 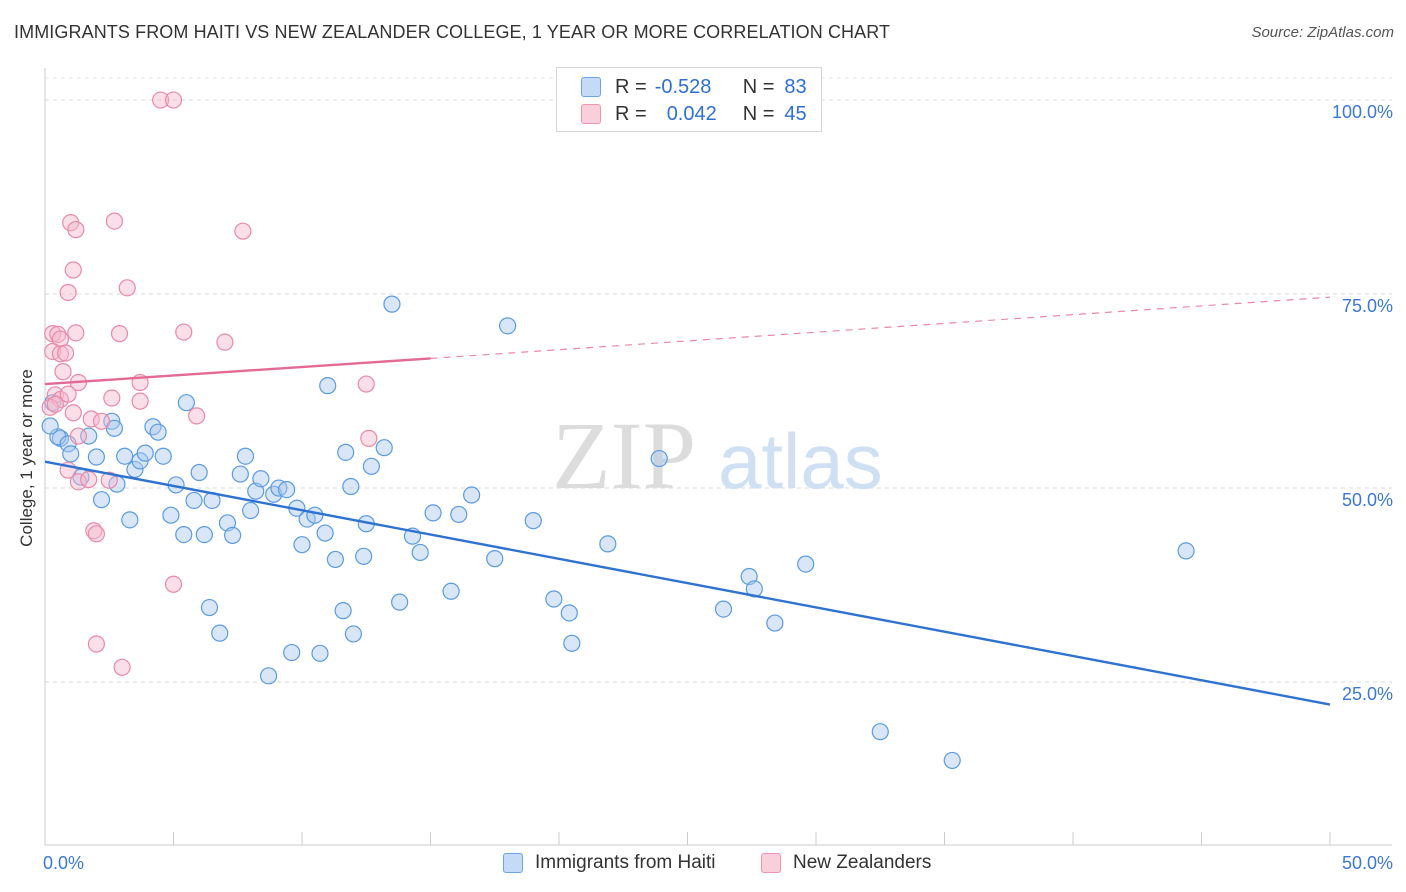 I want to click on legend-row-haiti: R = -0.528 N = 83, so click(x=694, y=87).